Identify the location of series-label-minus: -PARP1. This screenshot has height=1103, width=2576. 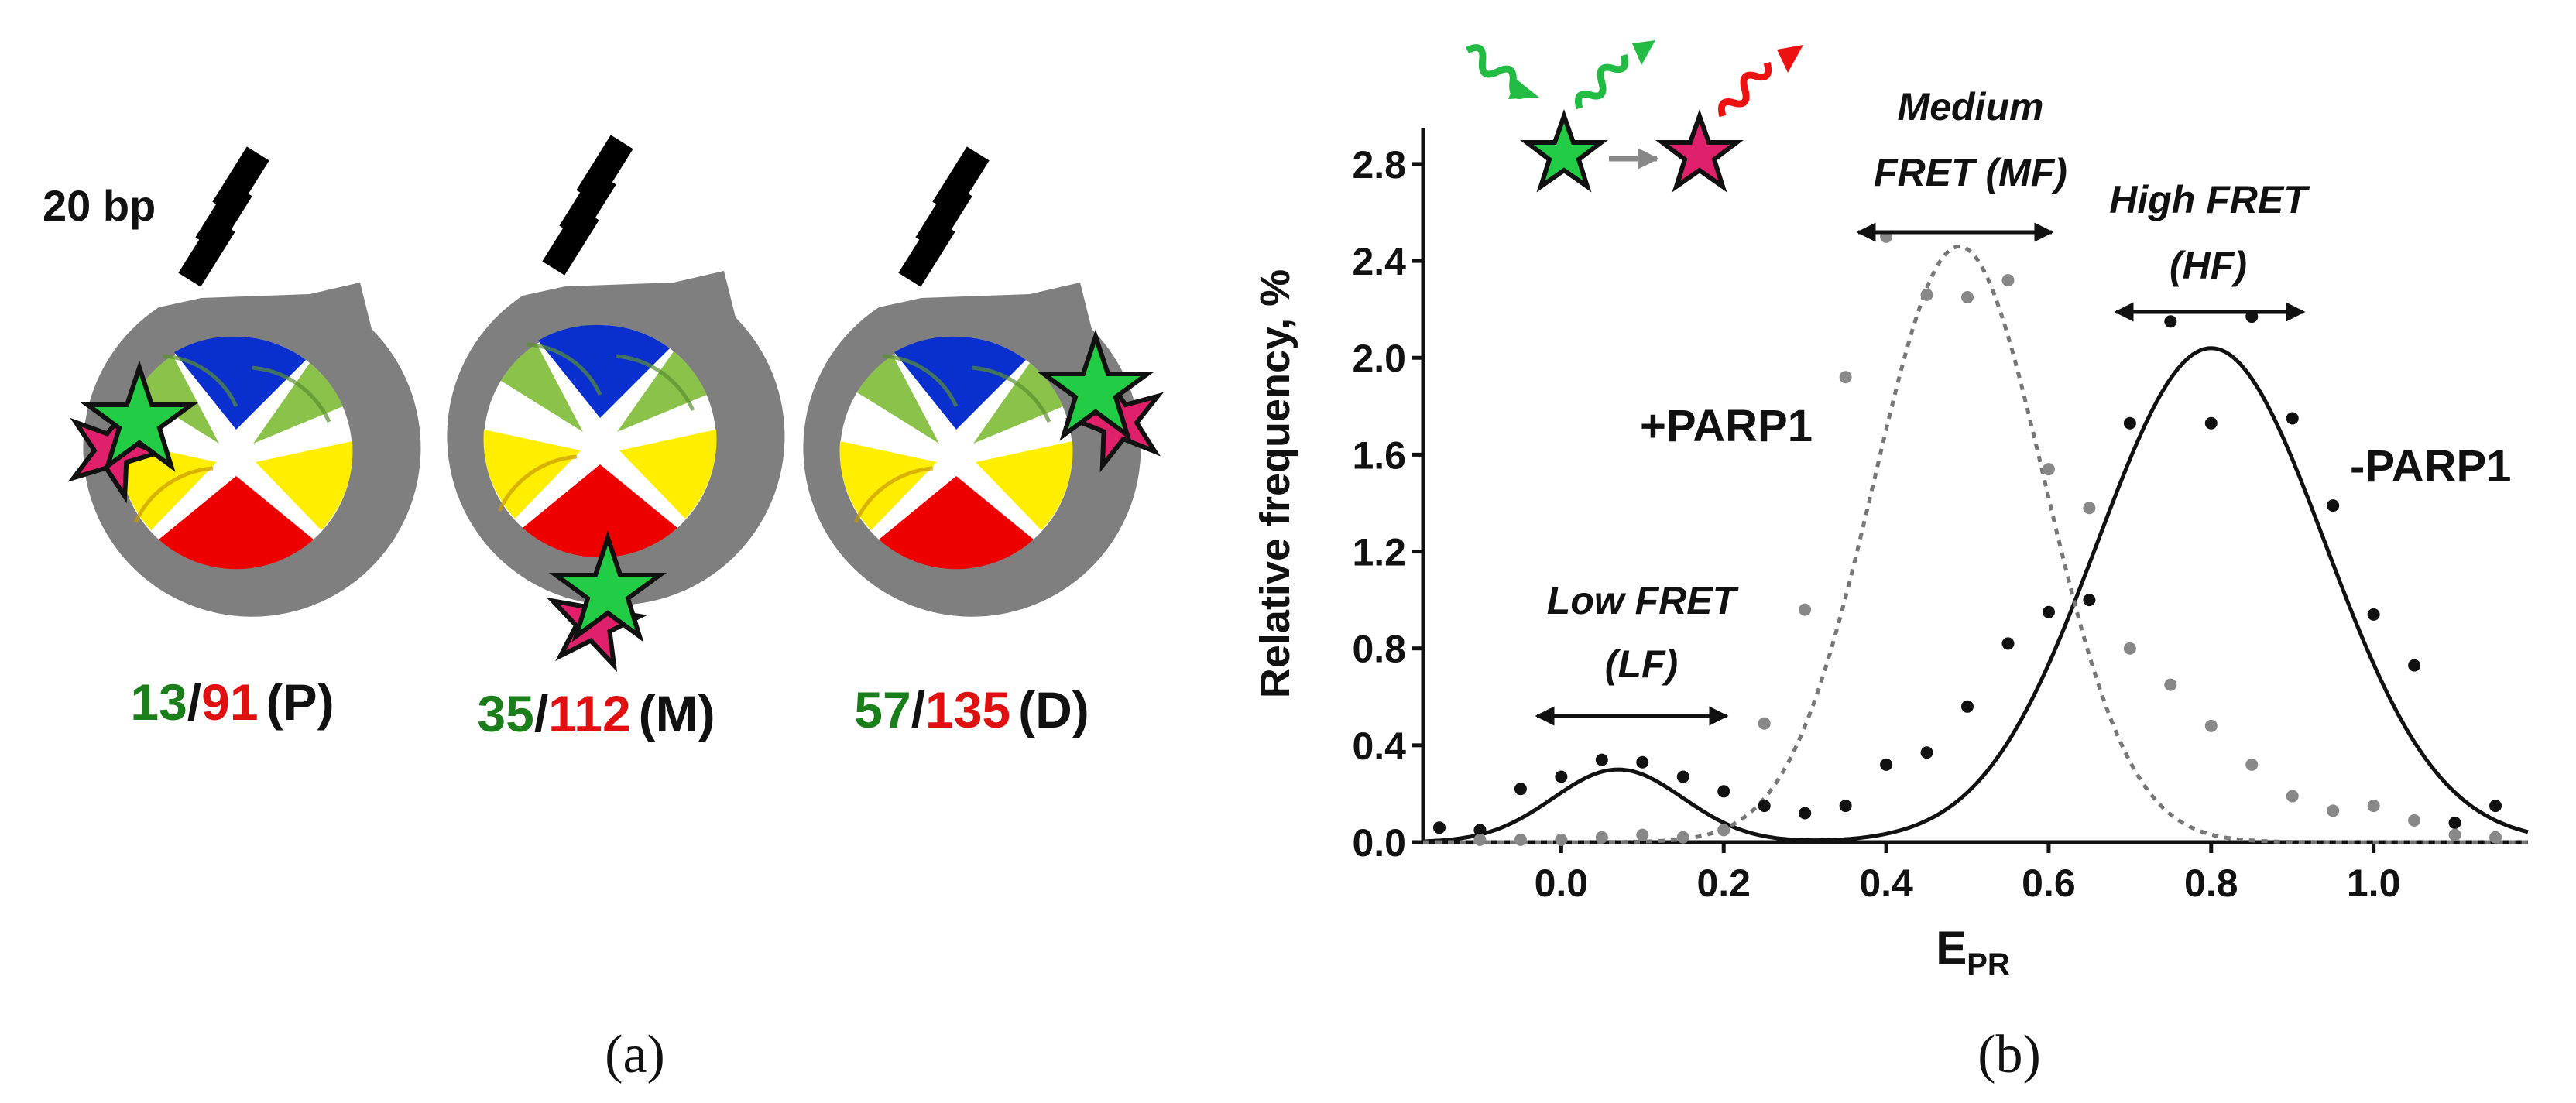
(2430, 467).